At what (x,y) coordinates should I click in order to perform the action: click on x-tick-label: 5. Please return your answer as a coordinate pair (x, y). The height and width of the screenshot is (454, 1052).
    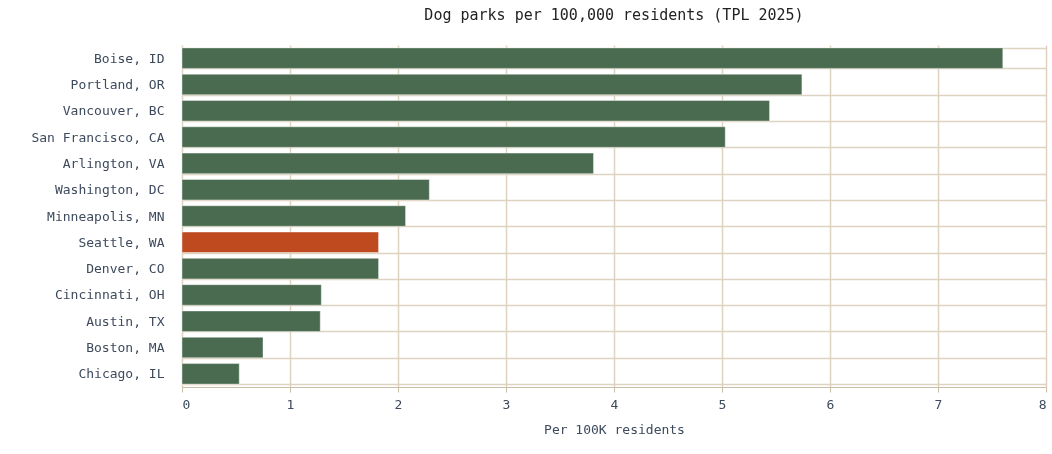
    Looking at the image, I should click on (722, 404).